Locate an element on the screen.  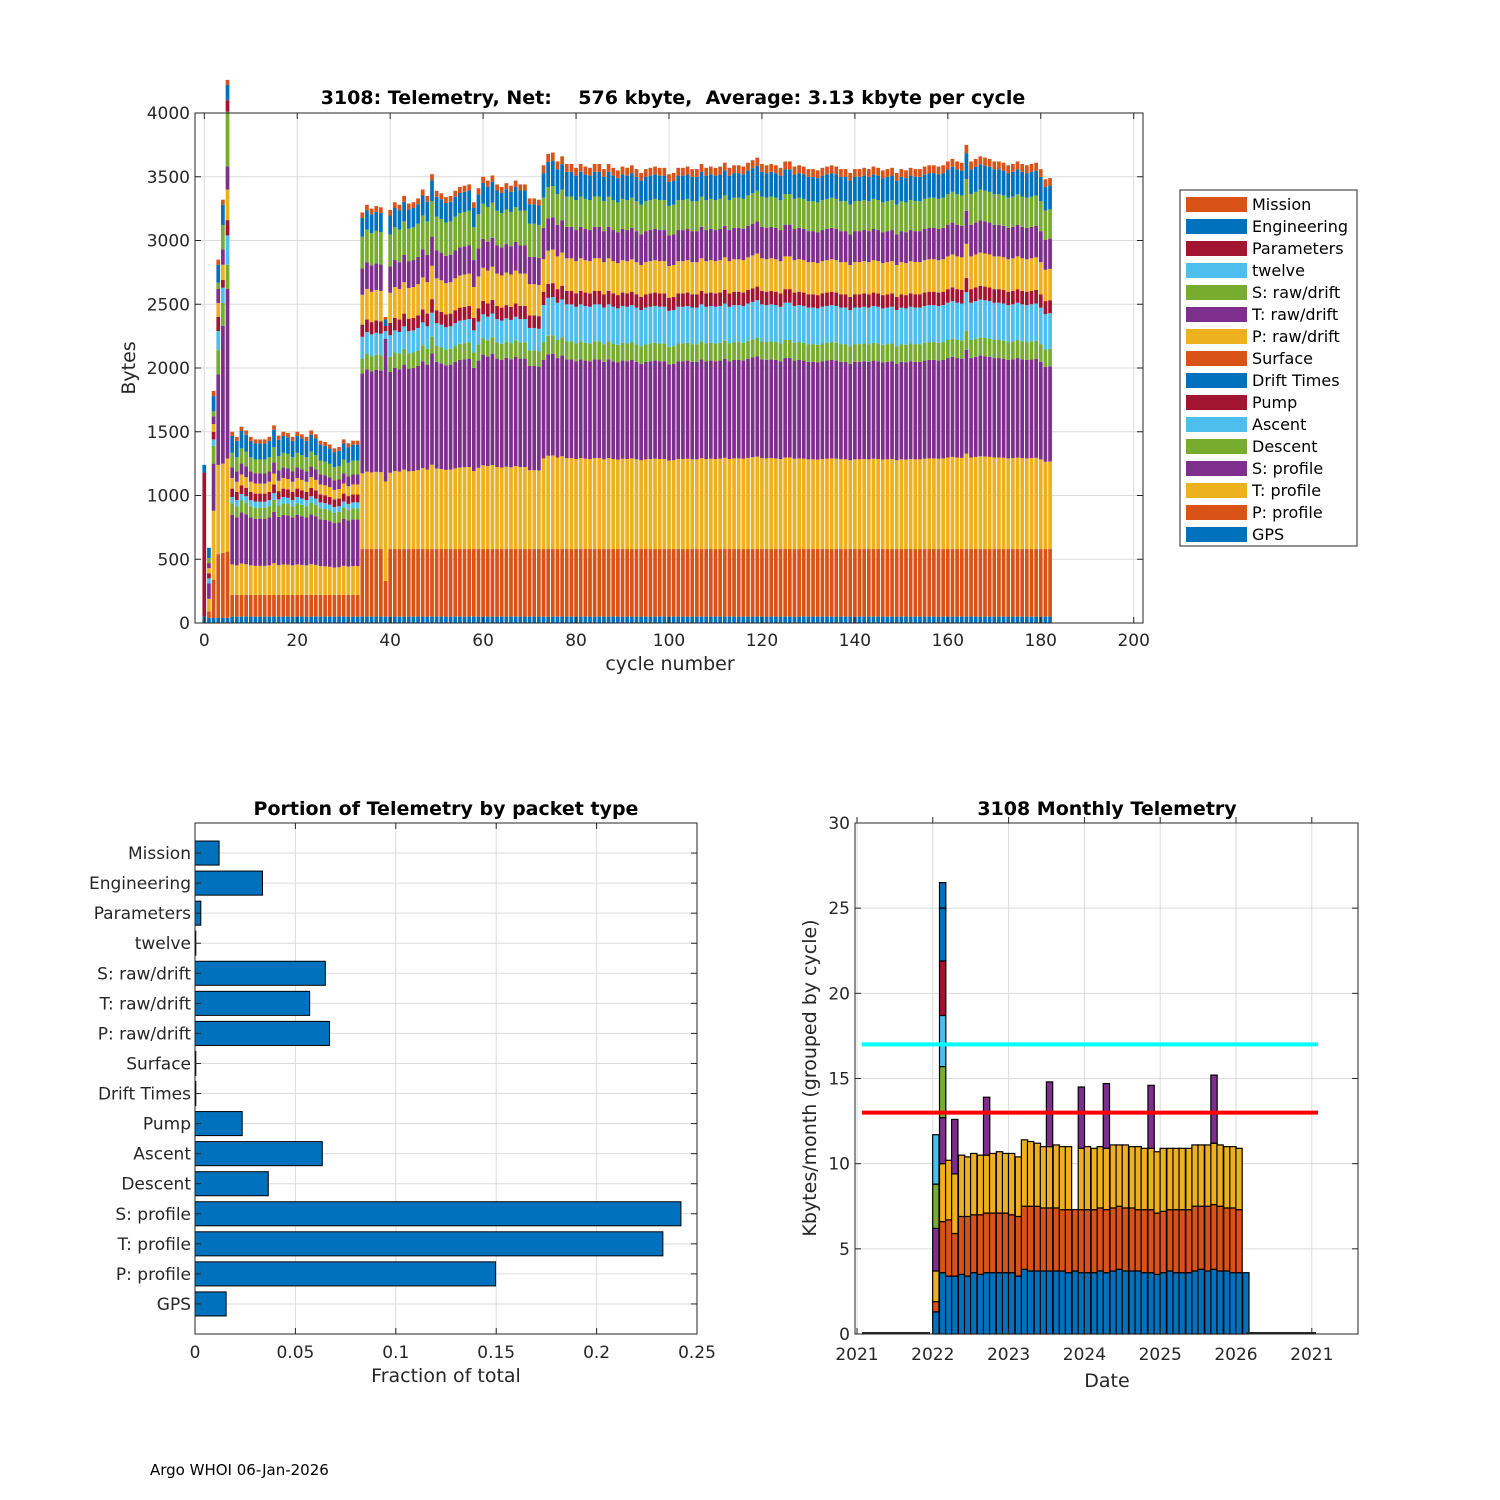
legend-swatch-engineering is located at coordinates (1216, 226).